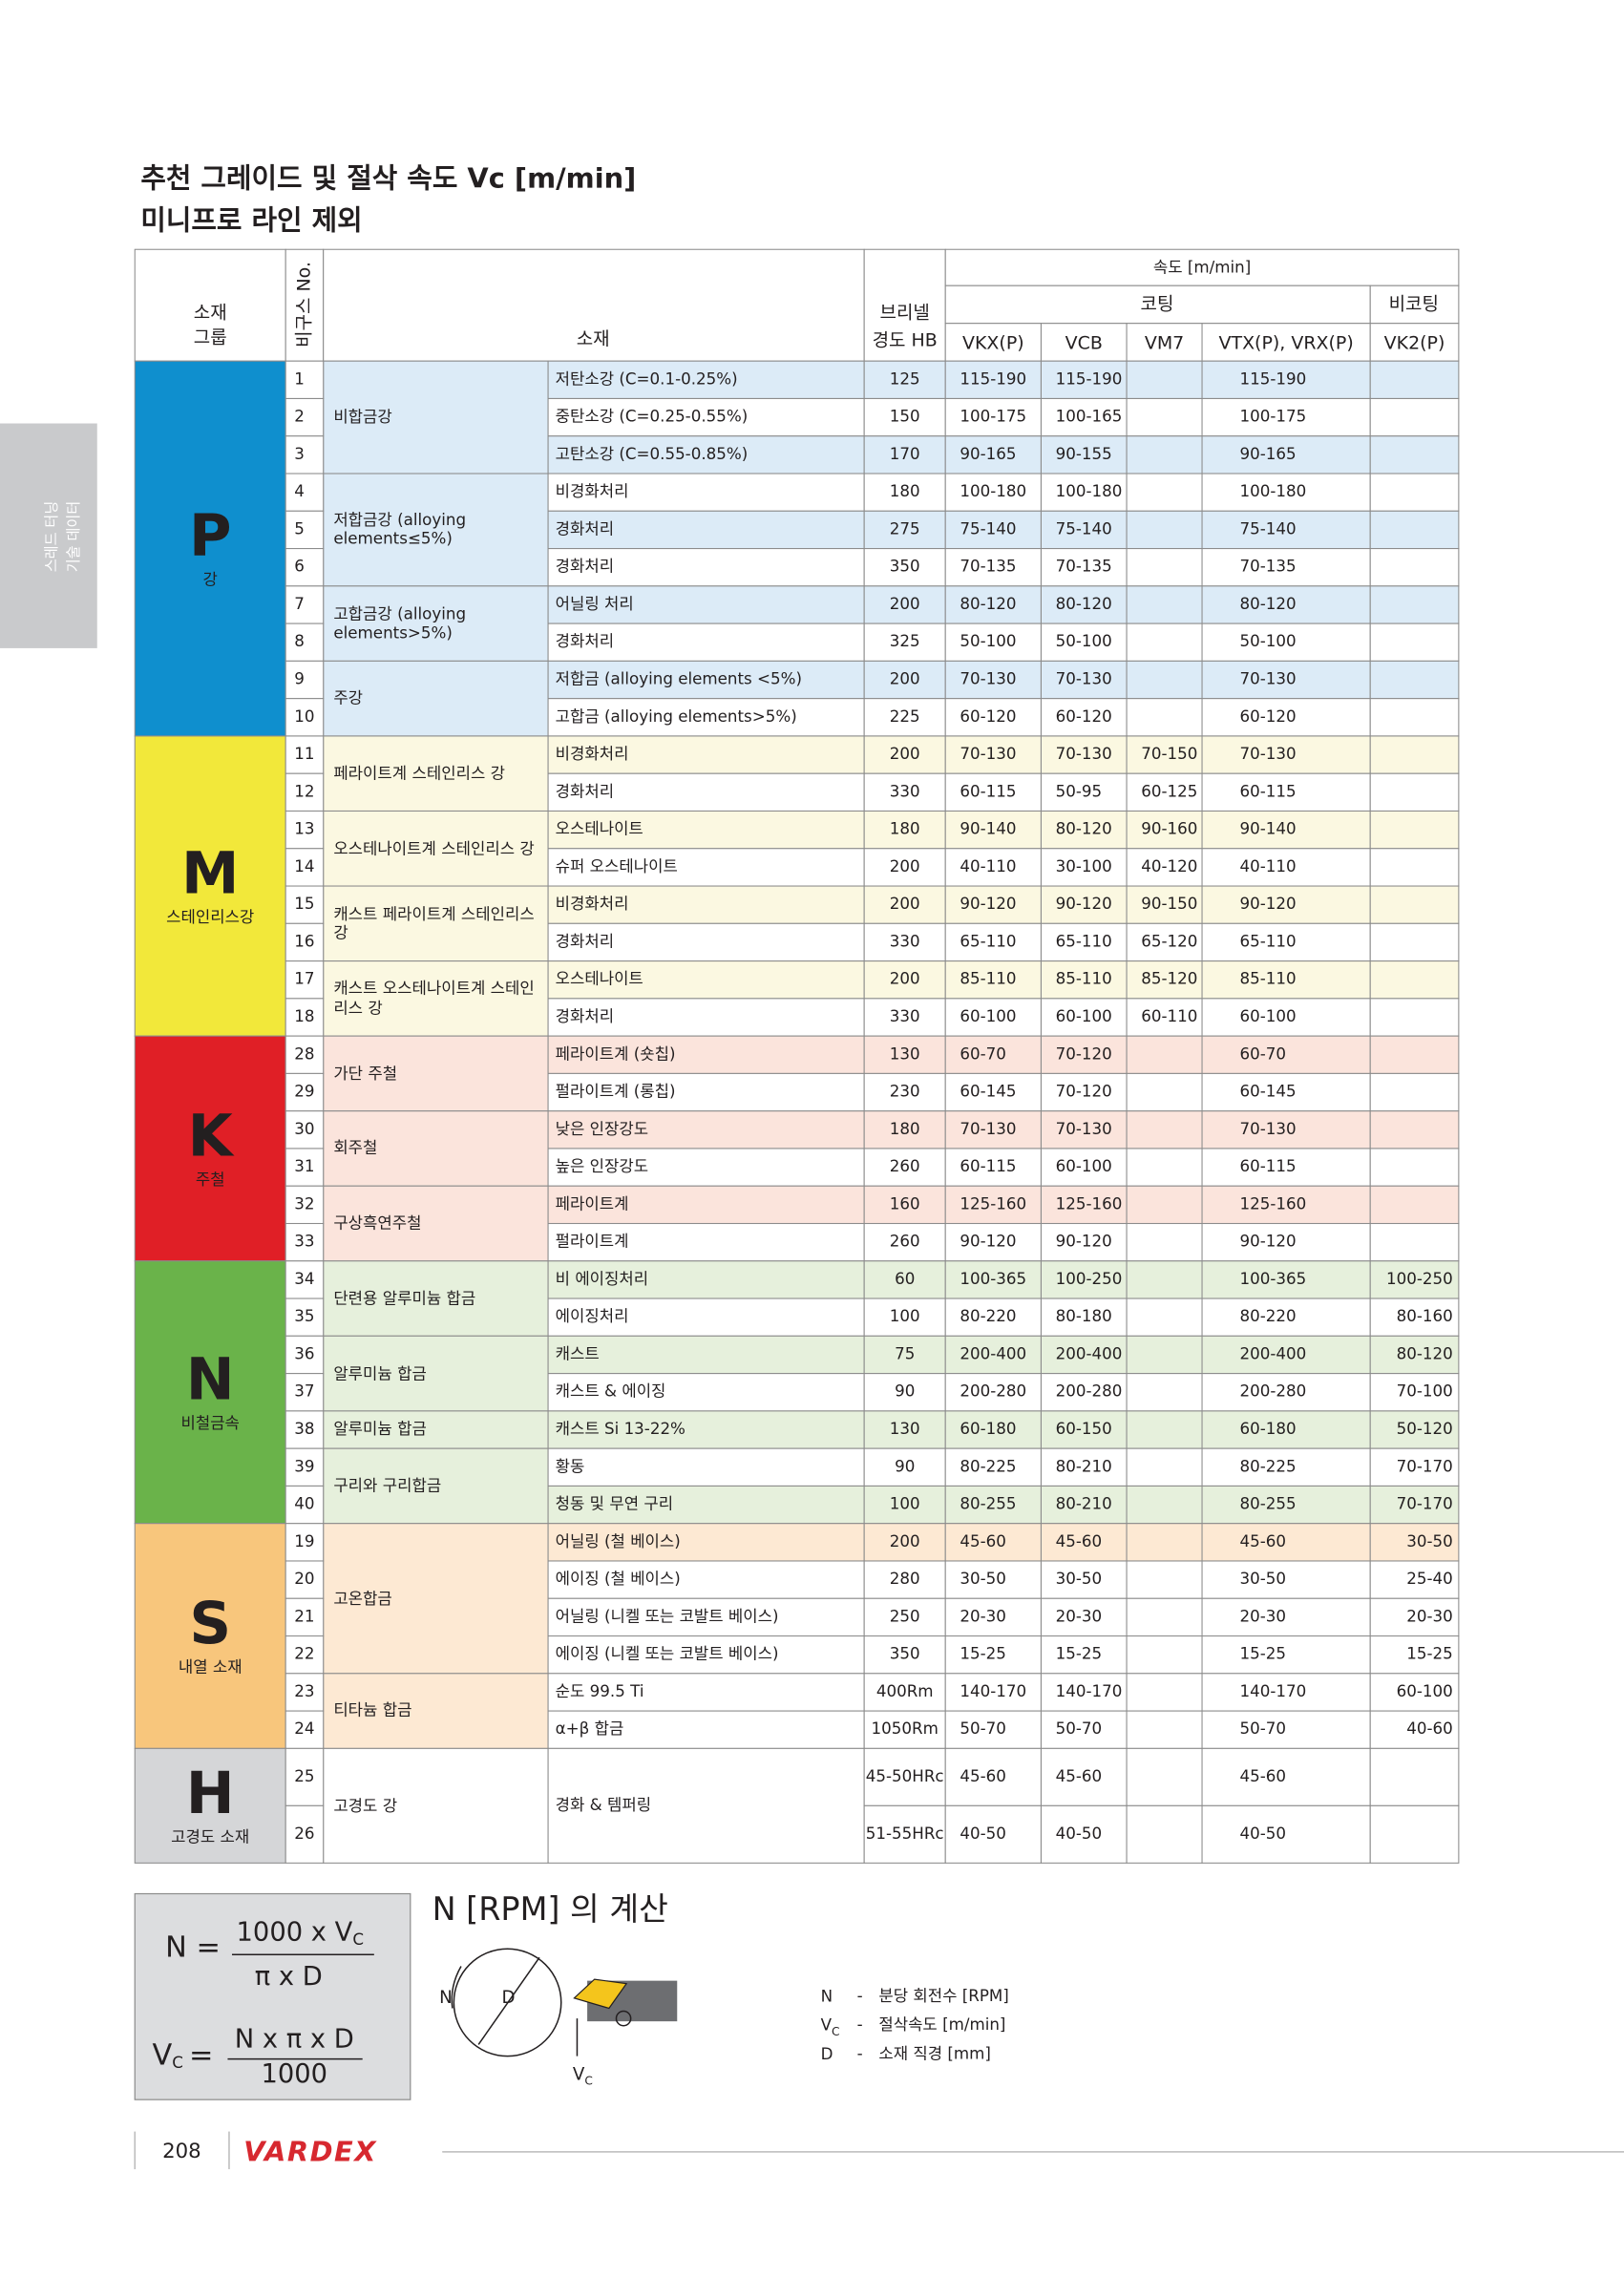 This screenshot has height=2278, width=1624. What do you see at coordinates (1169, 753) in the screenshot?
I see `speed: 70-150` at bounding box center [1169, 753].